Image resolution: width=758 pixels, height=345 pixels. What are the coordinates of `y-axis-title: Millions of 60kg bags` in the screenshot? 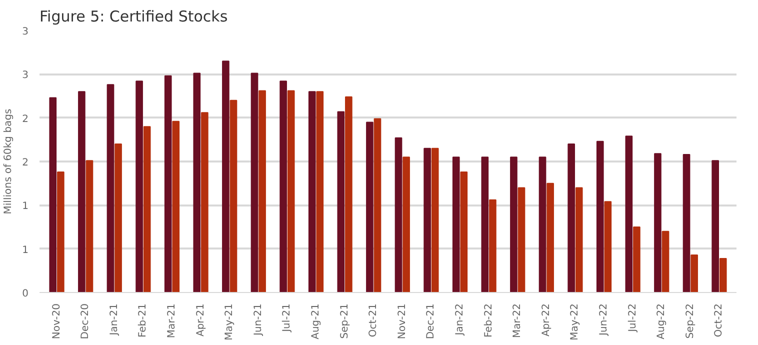 It's located at (8, 161).